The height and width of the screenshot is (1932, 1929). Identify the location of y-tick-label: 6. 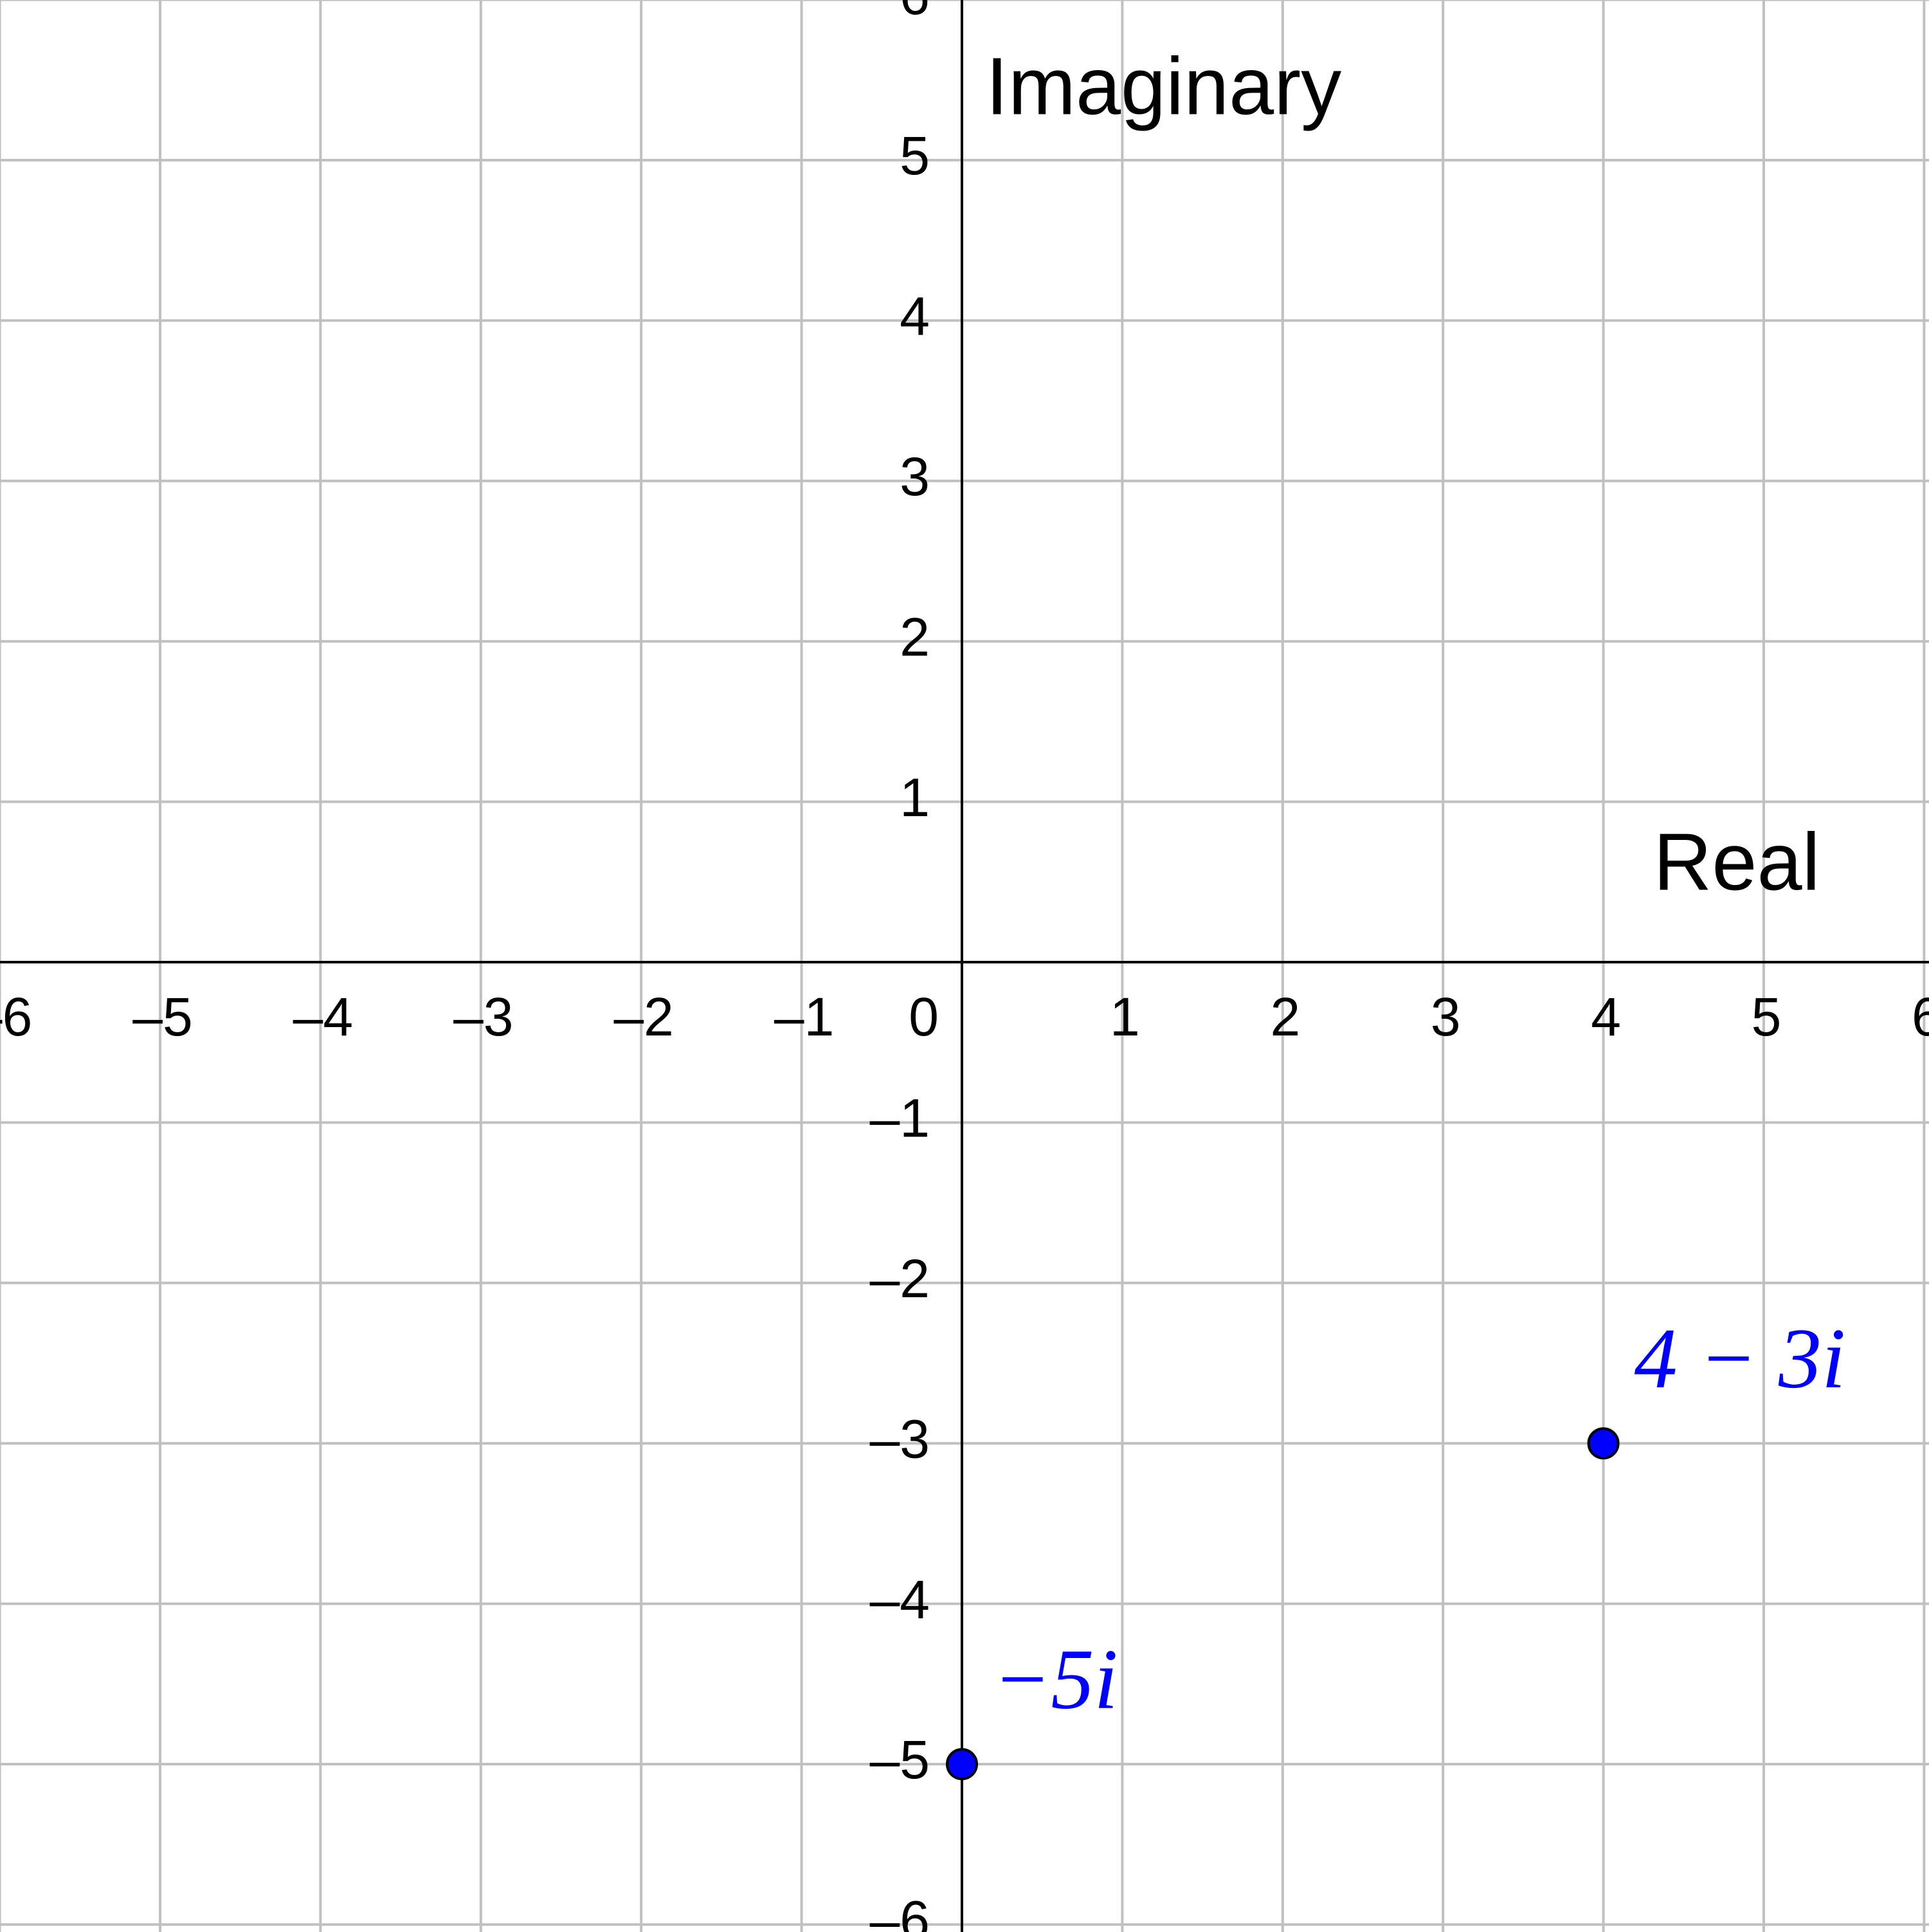
(915, 13).